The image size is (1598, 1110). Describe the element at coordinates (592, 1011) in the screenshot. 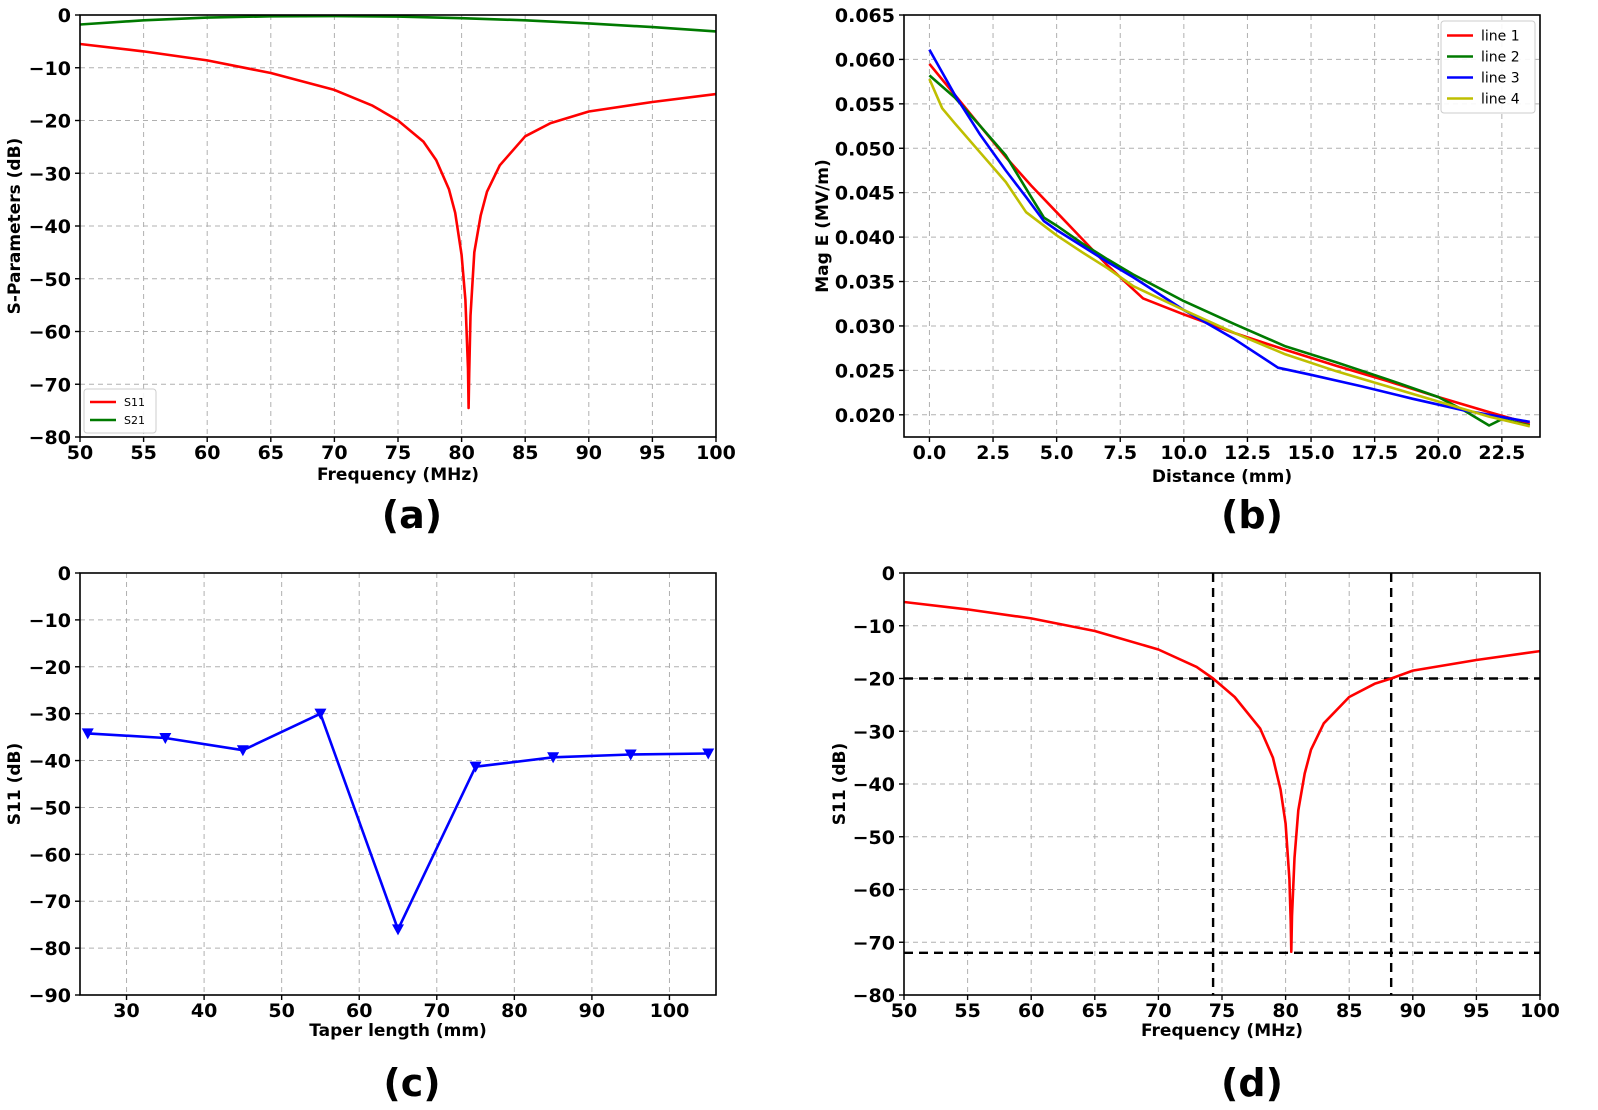

I see `panel-c-x-tick-label: 90` at that location.